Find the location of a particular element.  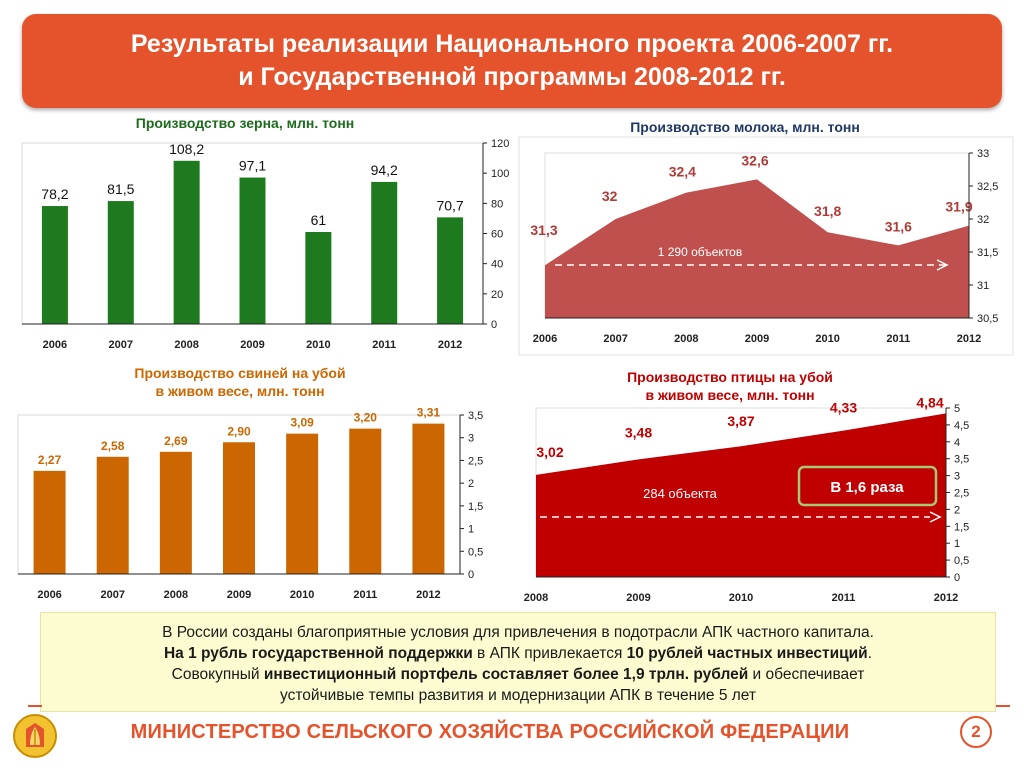

poultry-x-tick-label: 2012 is located at coordinates (946, 598).